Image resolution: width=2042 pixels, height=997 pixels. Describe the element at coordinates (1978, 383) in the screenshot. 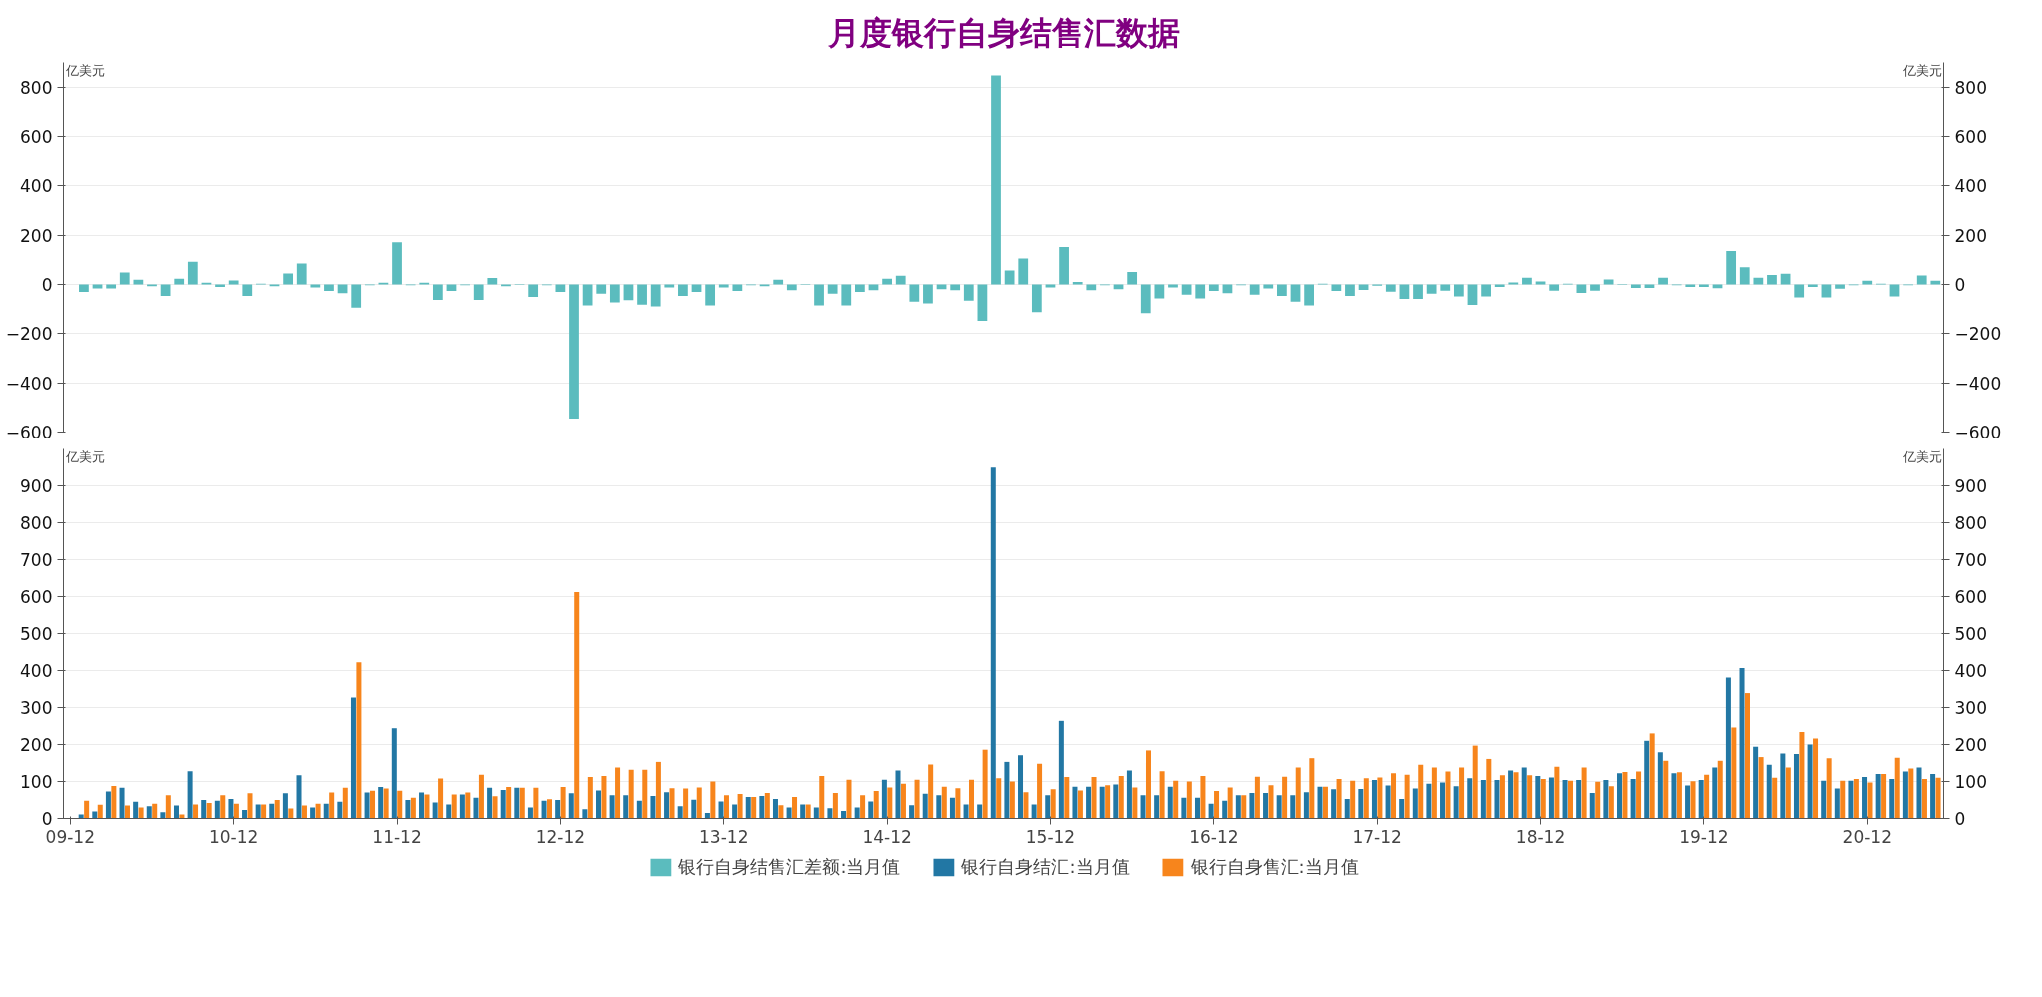

I see `y2-tick-label: −400` at that location.